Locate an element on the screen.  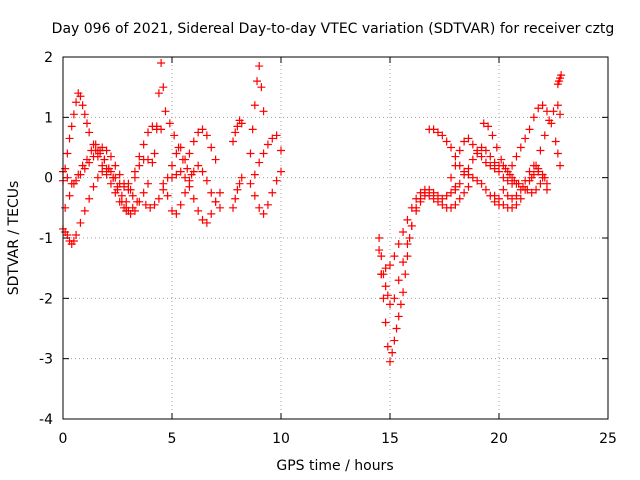
series-sat-s is located at coordinates (418, 230).